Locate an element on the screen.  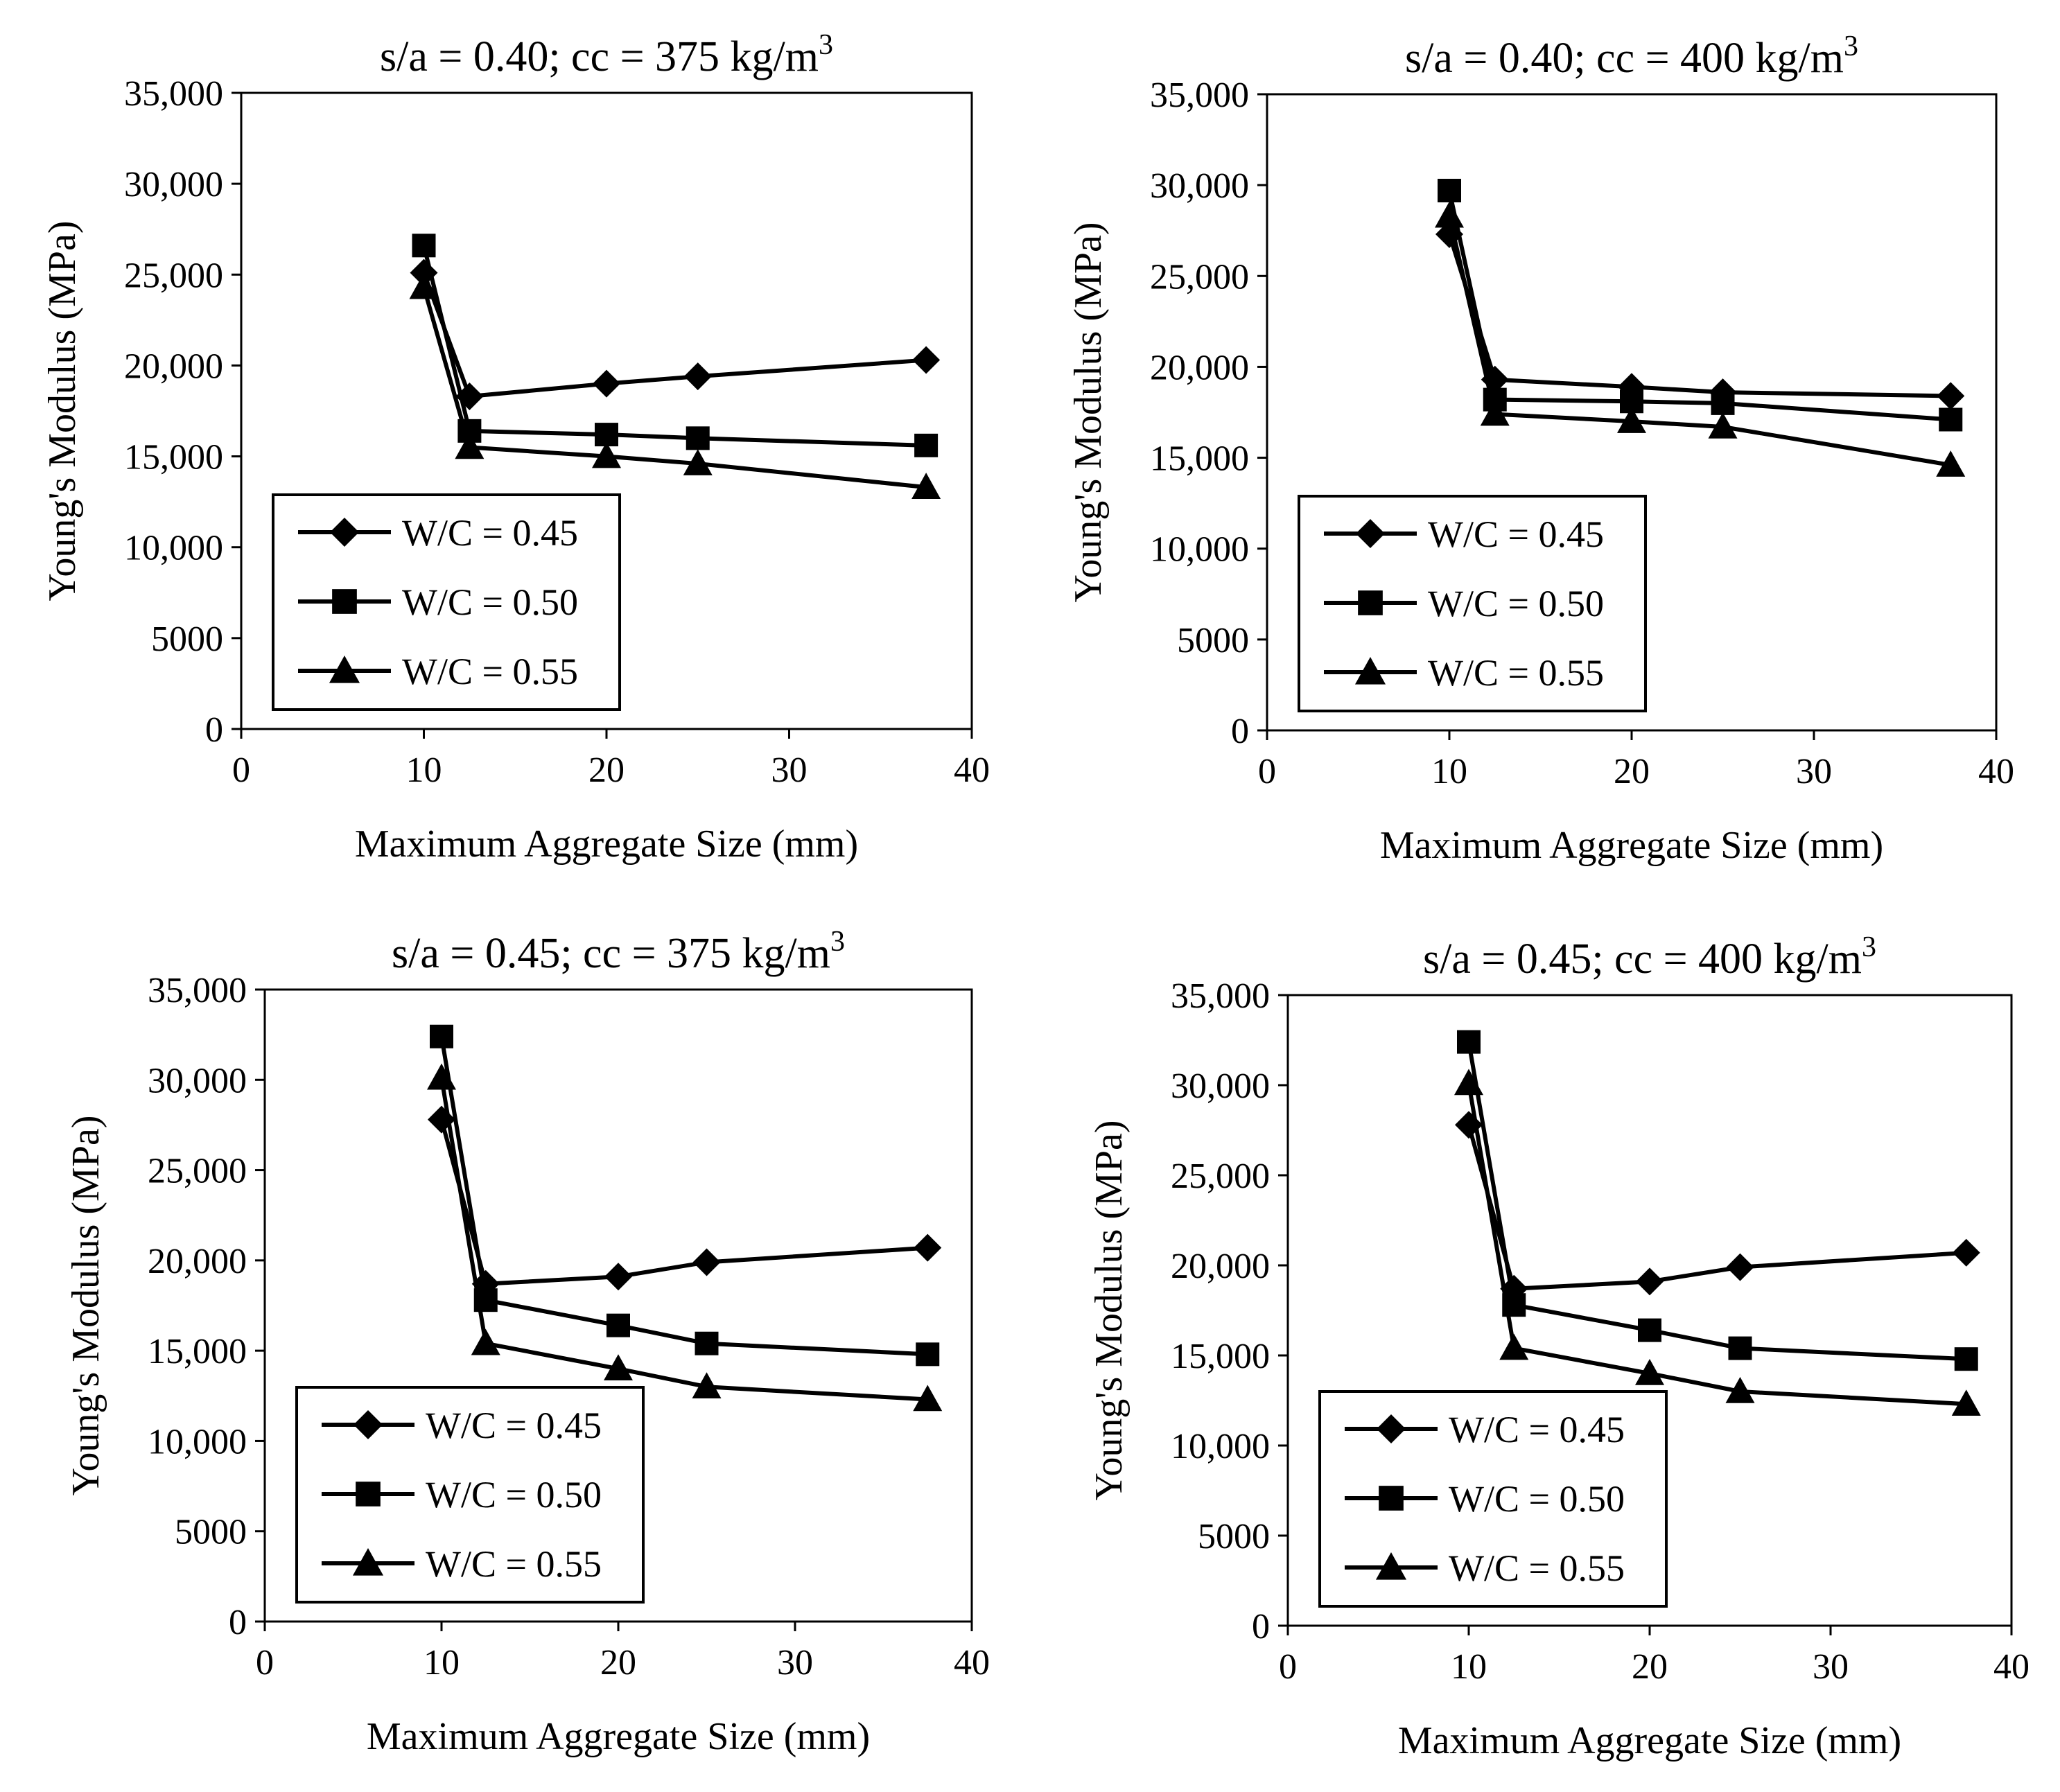
chart-title: s/a = 0.45; cc = 375 kg/m3 is located at coordinates (618, 952).